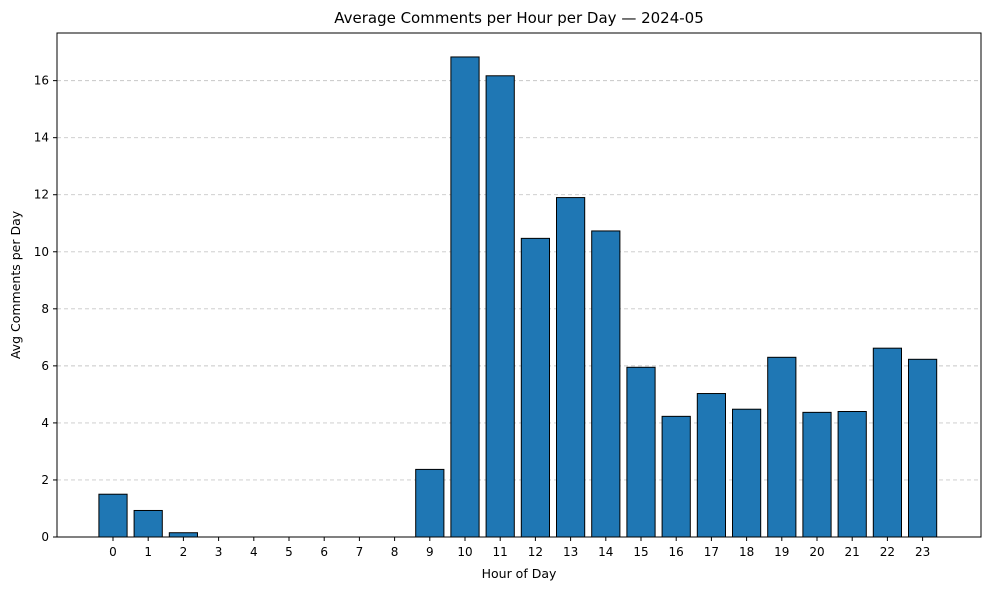 This screenshot has width=990, height=590. I want to click on x-tick-label: 9, so click(430, 552).